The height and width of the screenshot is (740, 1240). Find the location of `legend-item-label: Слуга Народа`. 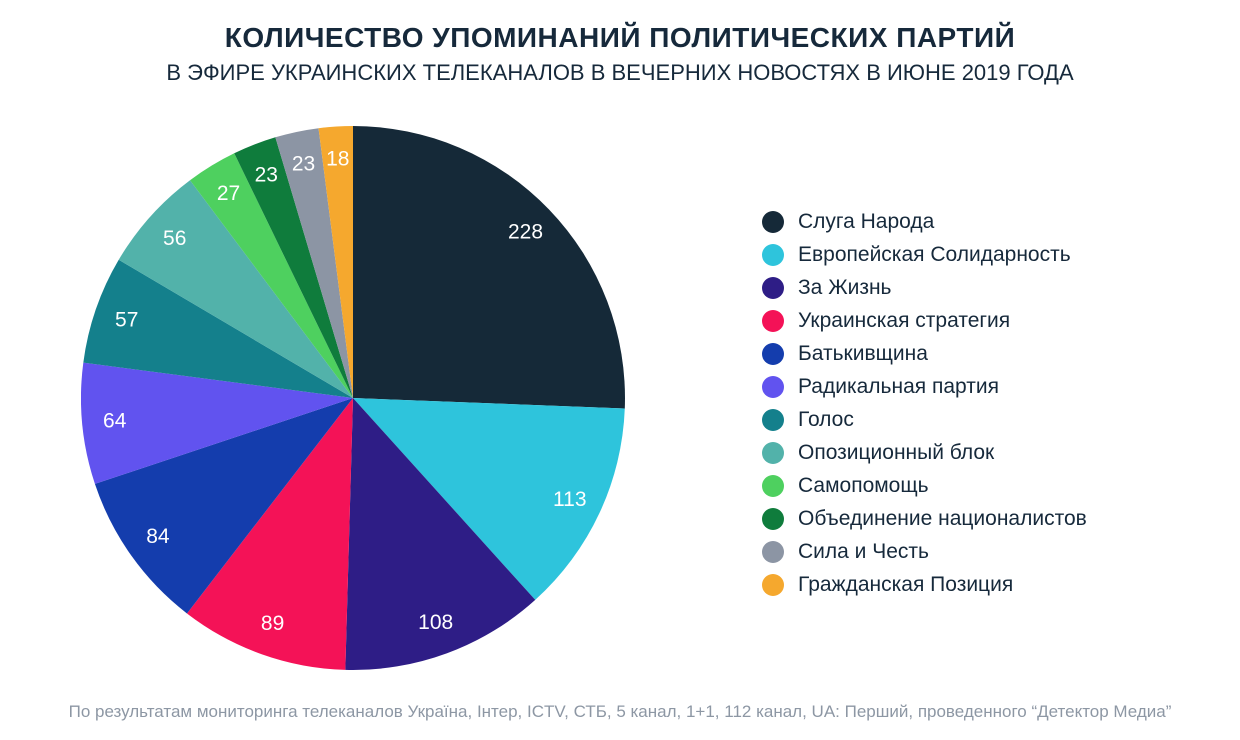

legend-item-label: Слуга Народа is located at coordinates (866, 221).